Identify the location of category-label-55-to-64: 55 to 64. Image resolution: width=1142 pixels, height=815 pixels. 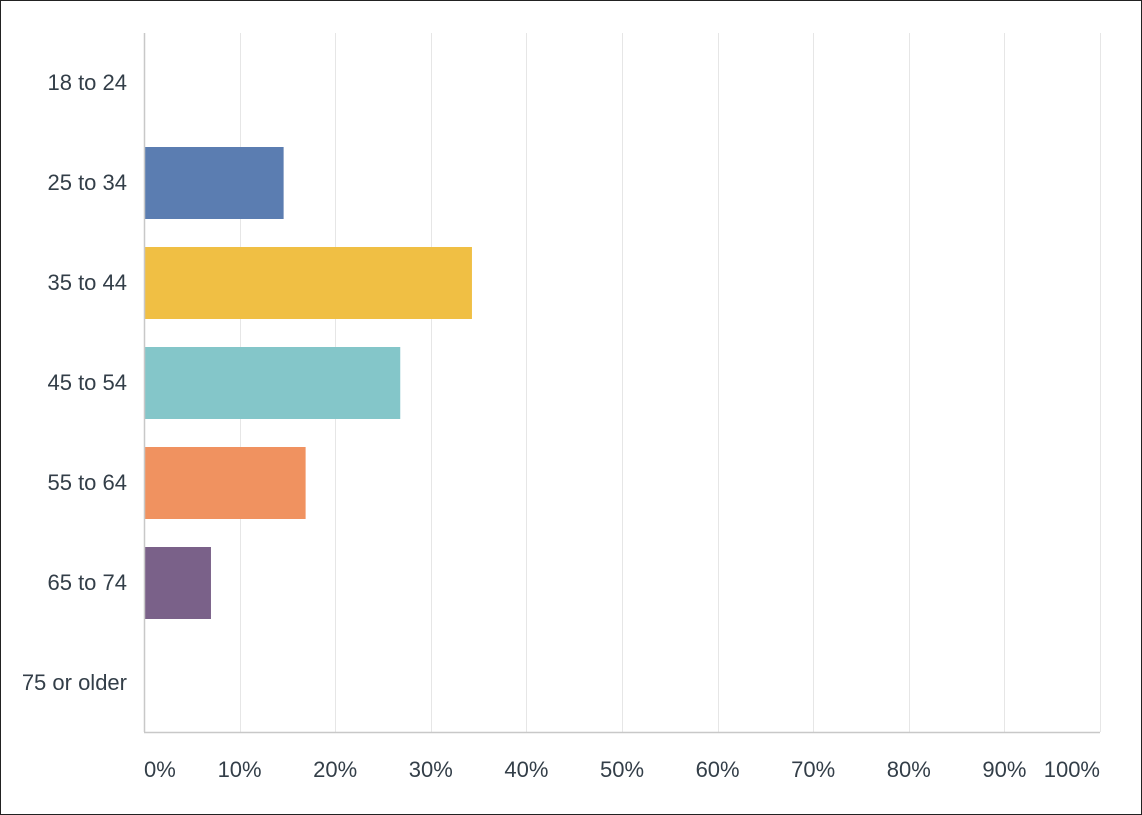
(87, 482).